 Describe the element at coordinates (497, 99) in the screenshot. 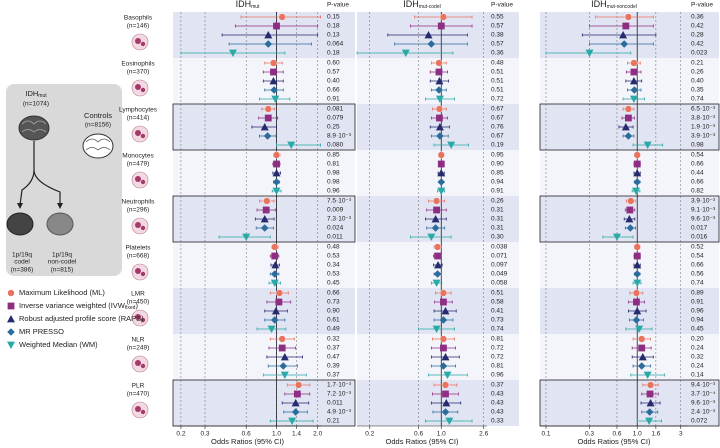

I see `p-value: 0.72` at that location.